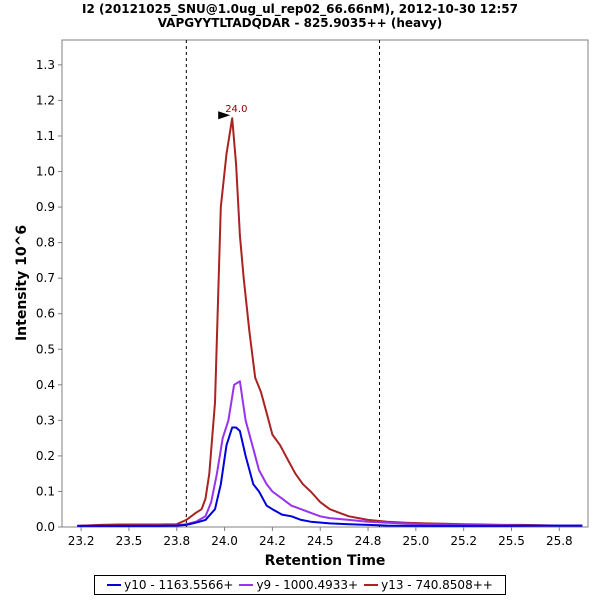  Describe the element at coordinates (320, 541) in the screenshot. I see `x-tick-label: 24.5` at that location.